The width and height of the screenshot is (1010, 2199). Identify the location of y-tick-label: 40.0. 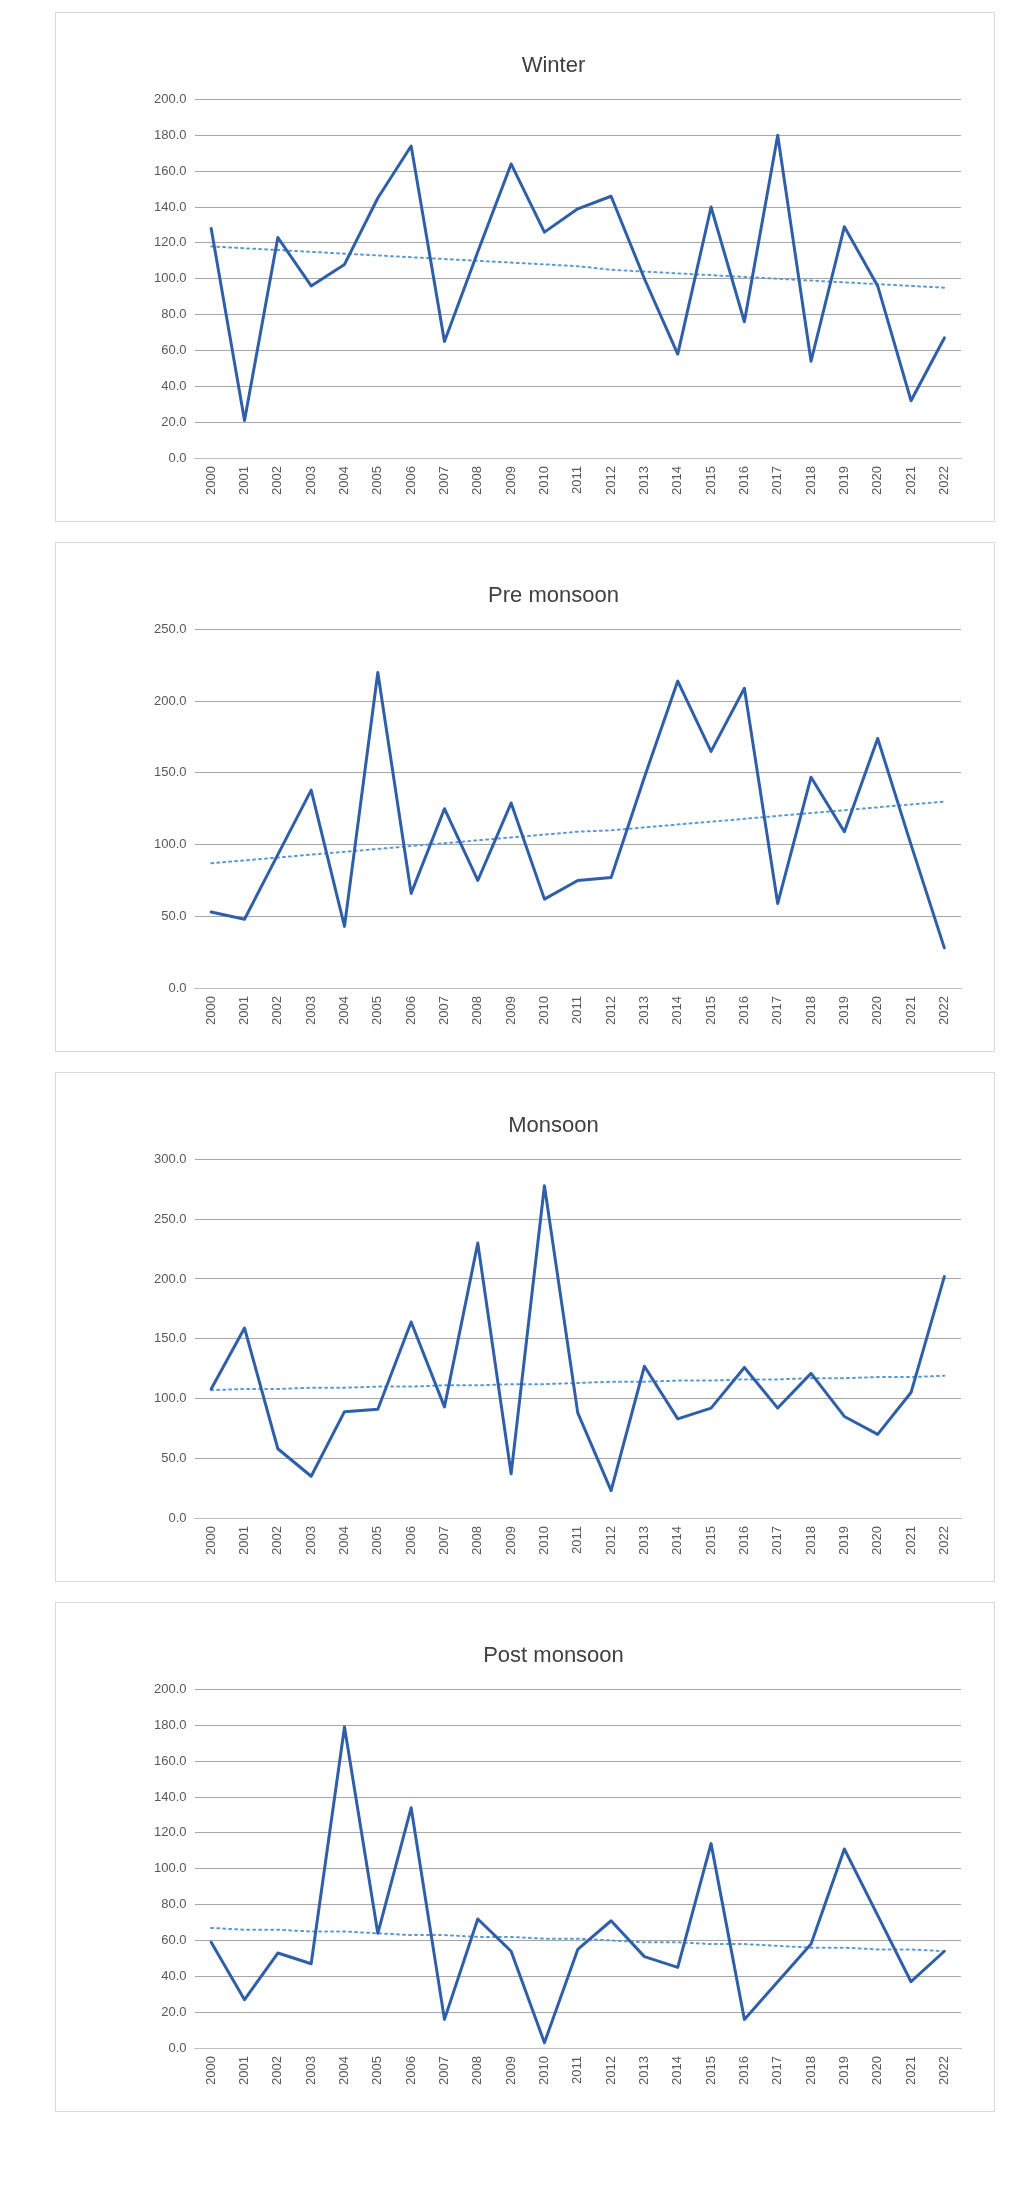
(174, 1975).